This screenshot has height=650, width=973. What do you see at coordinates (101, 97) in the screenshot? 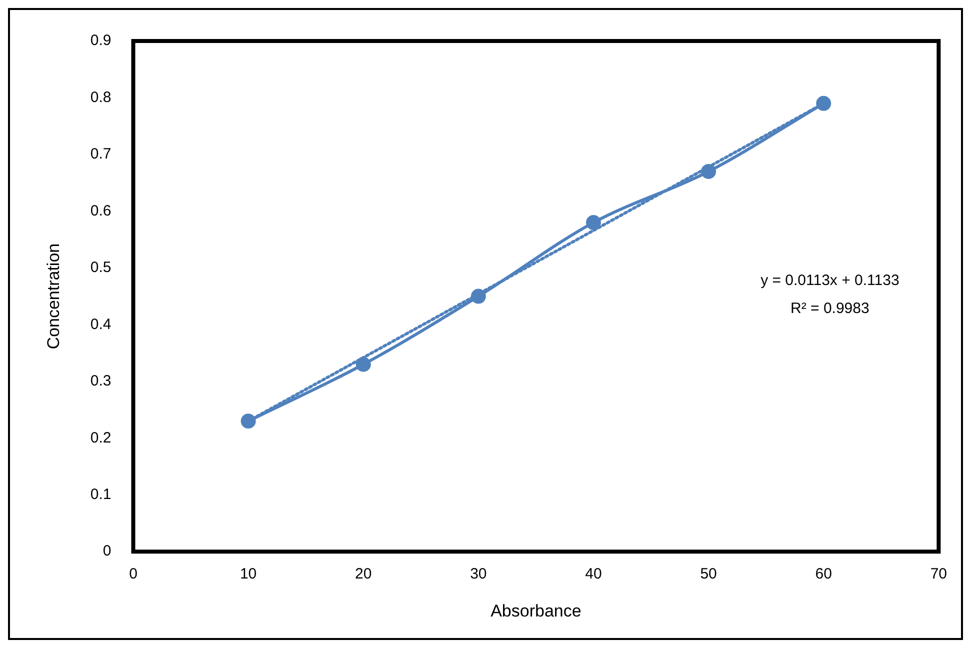
I see `y-tick-label: 0.8` at bounding box center [101, 97].